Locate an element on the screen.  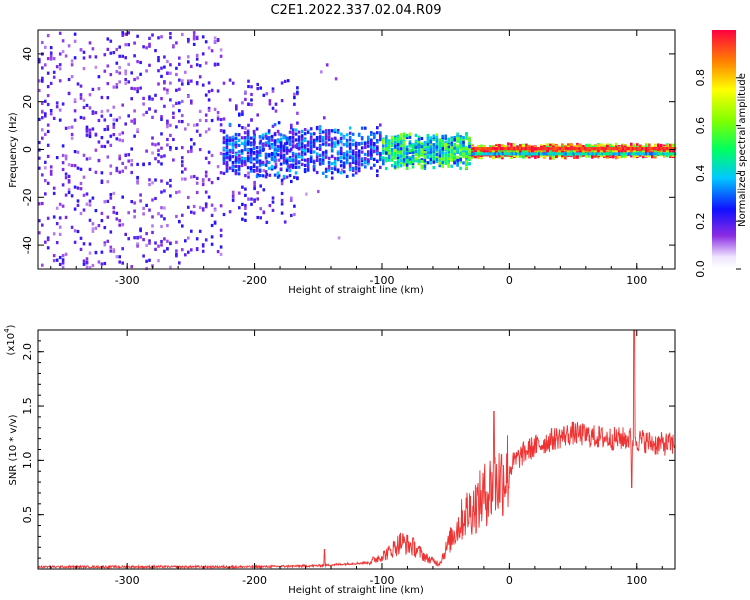
snr-y-label: SNR (10 * v/v) is located at coordinates (13, 449).